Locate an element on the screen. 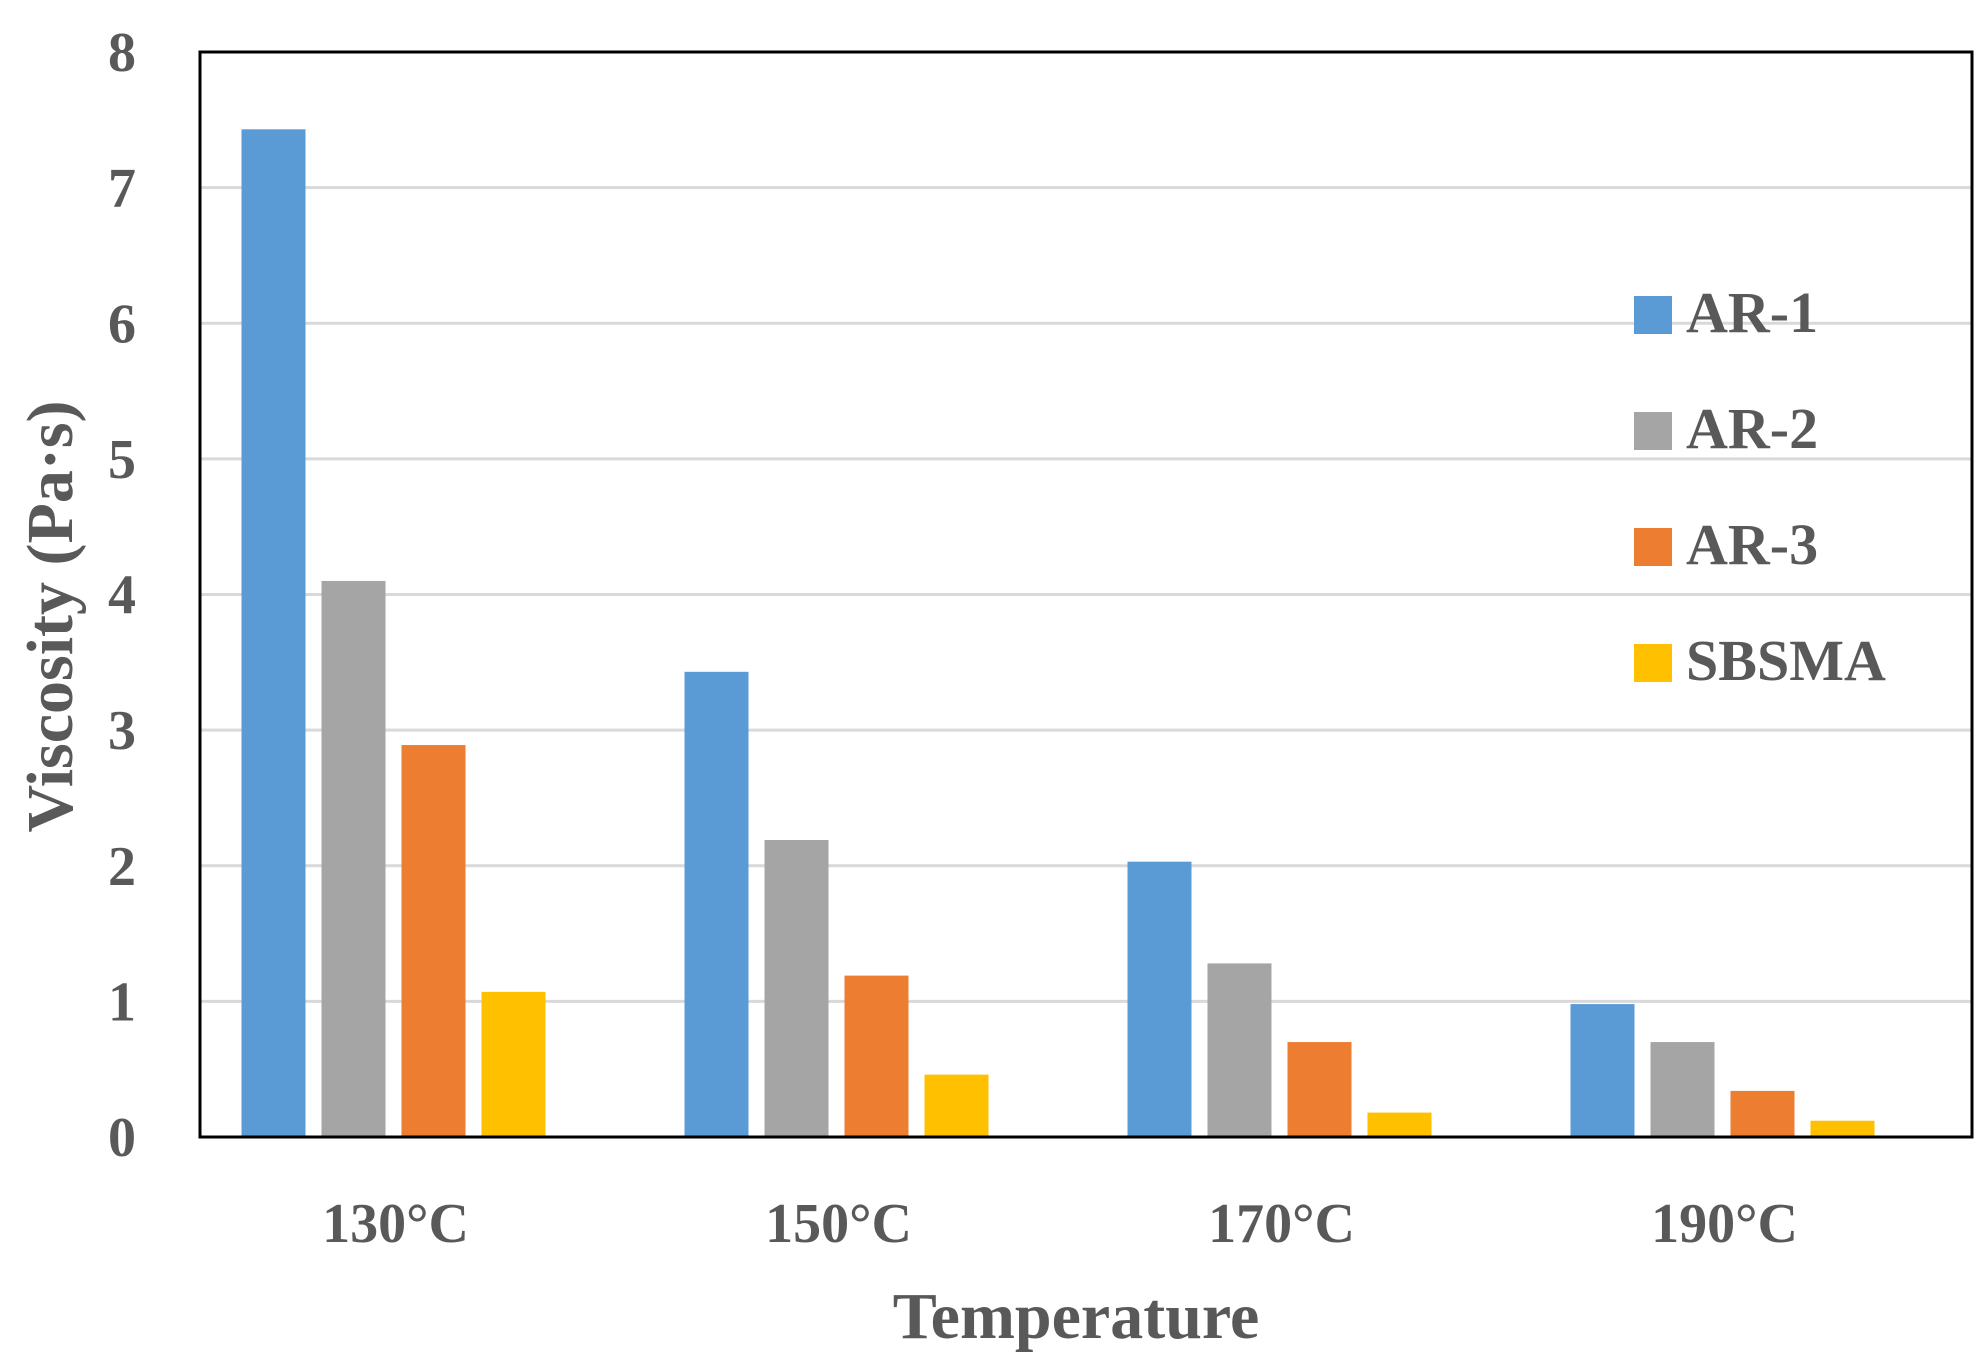 The image size is (1984, 1358). y-tick-label: 4 is located at coordinates (122, 596).